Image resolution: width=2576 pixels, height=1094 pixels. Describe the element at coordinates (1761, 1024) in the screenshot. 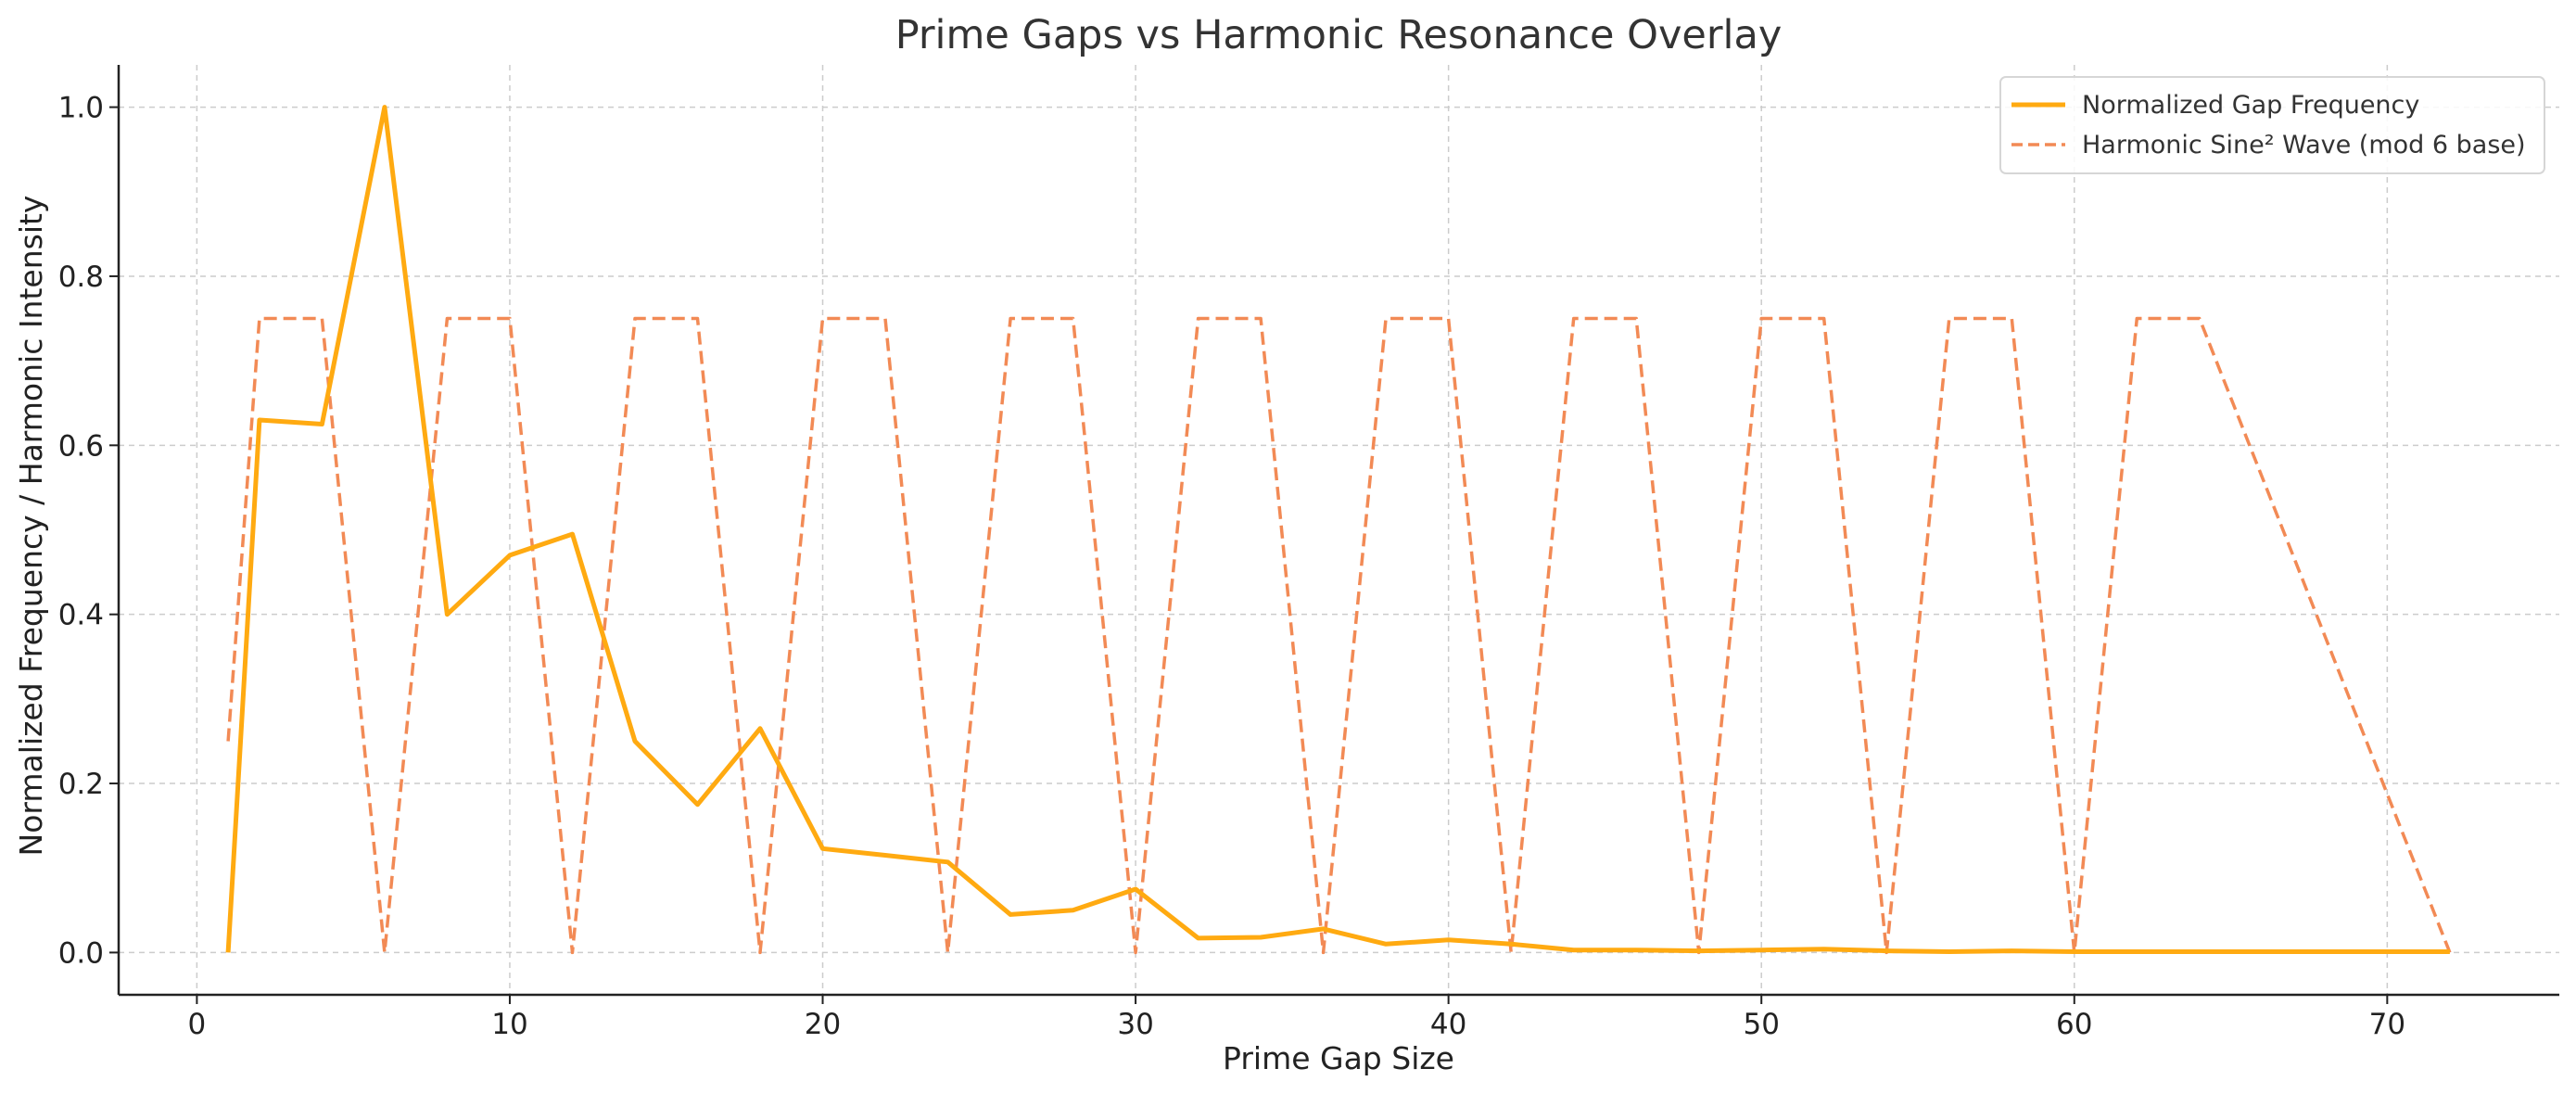

I see `x-tick-label: 50` at that location.